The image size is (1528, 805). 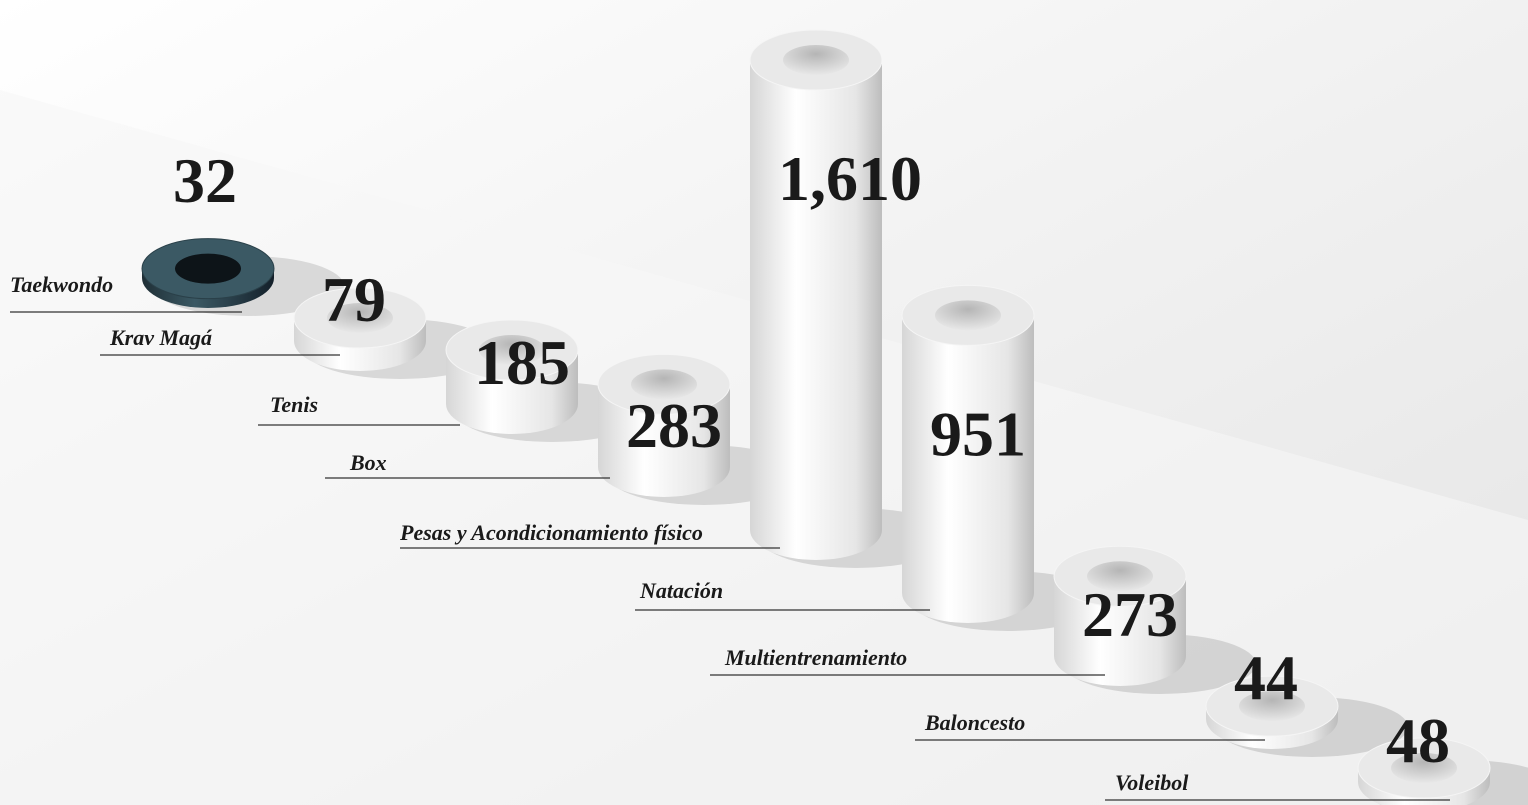 What do you see at coordinates (205, 180) in the screenshot?
I see `value-label: 32` at bounding box center [205, 180].